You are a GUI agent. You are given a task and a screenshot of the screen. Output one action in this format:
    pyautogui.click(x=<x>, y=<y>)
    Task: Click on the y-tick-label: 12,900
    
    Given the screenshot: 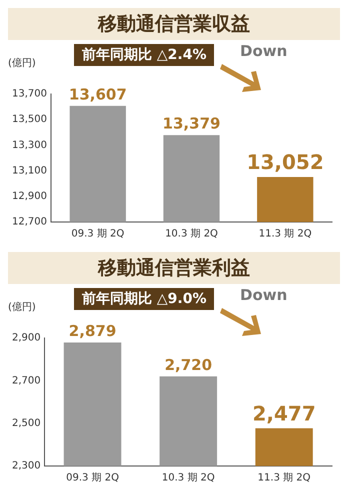 What is the action you would take?
    pyautogui.click(x=29, y=196)
    